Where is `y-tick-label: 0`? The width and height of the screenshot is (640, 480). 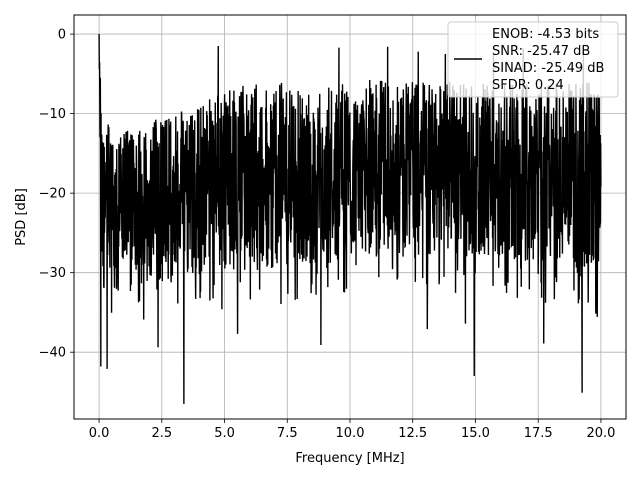
y-tick-label: 0 is located at coordinates (62, 35).